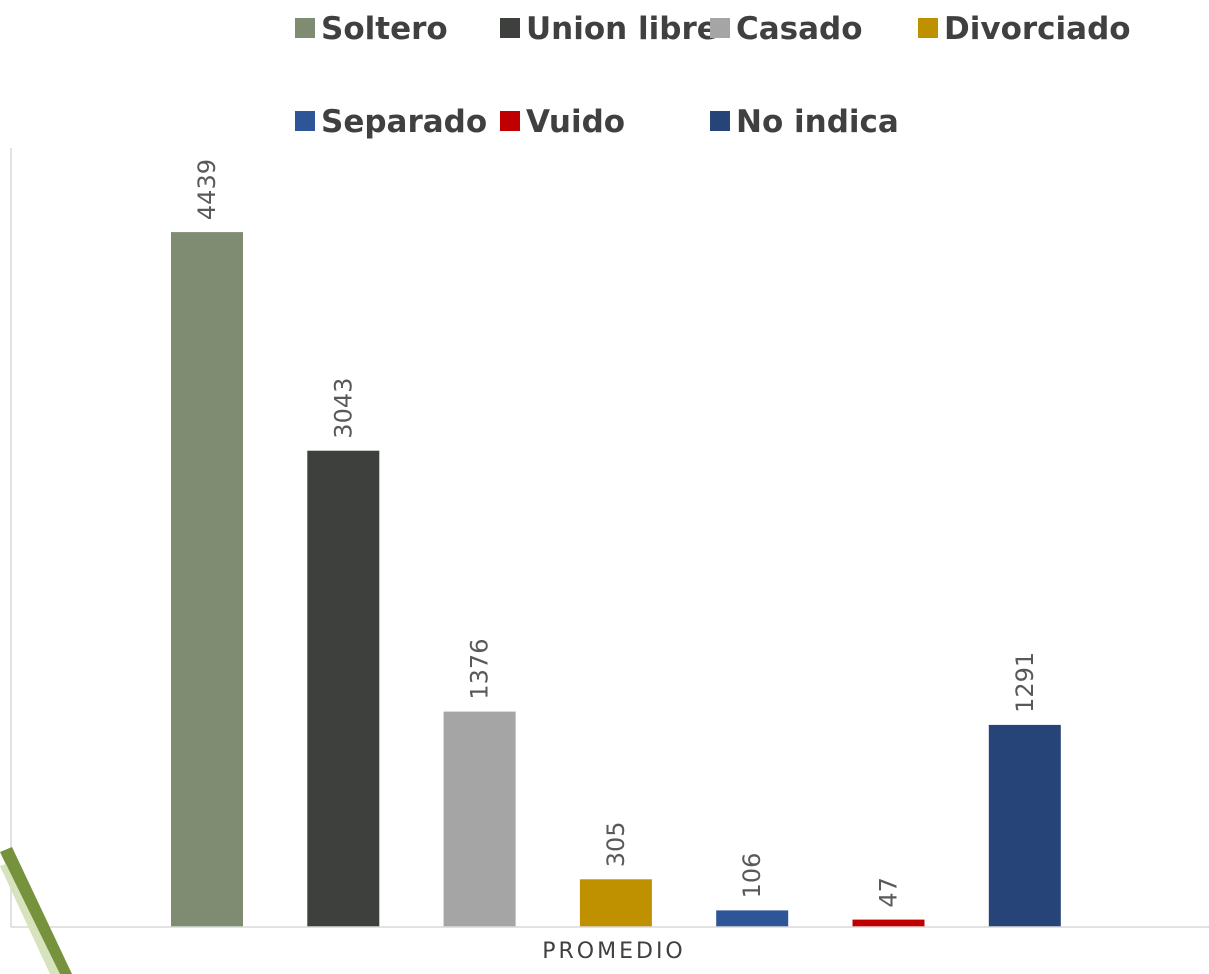 This screenshot has height=974, width=1209. I want to click on legend-label-soltero: Soltero, so click(384, 29).